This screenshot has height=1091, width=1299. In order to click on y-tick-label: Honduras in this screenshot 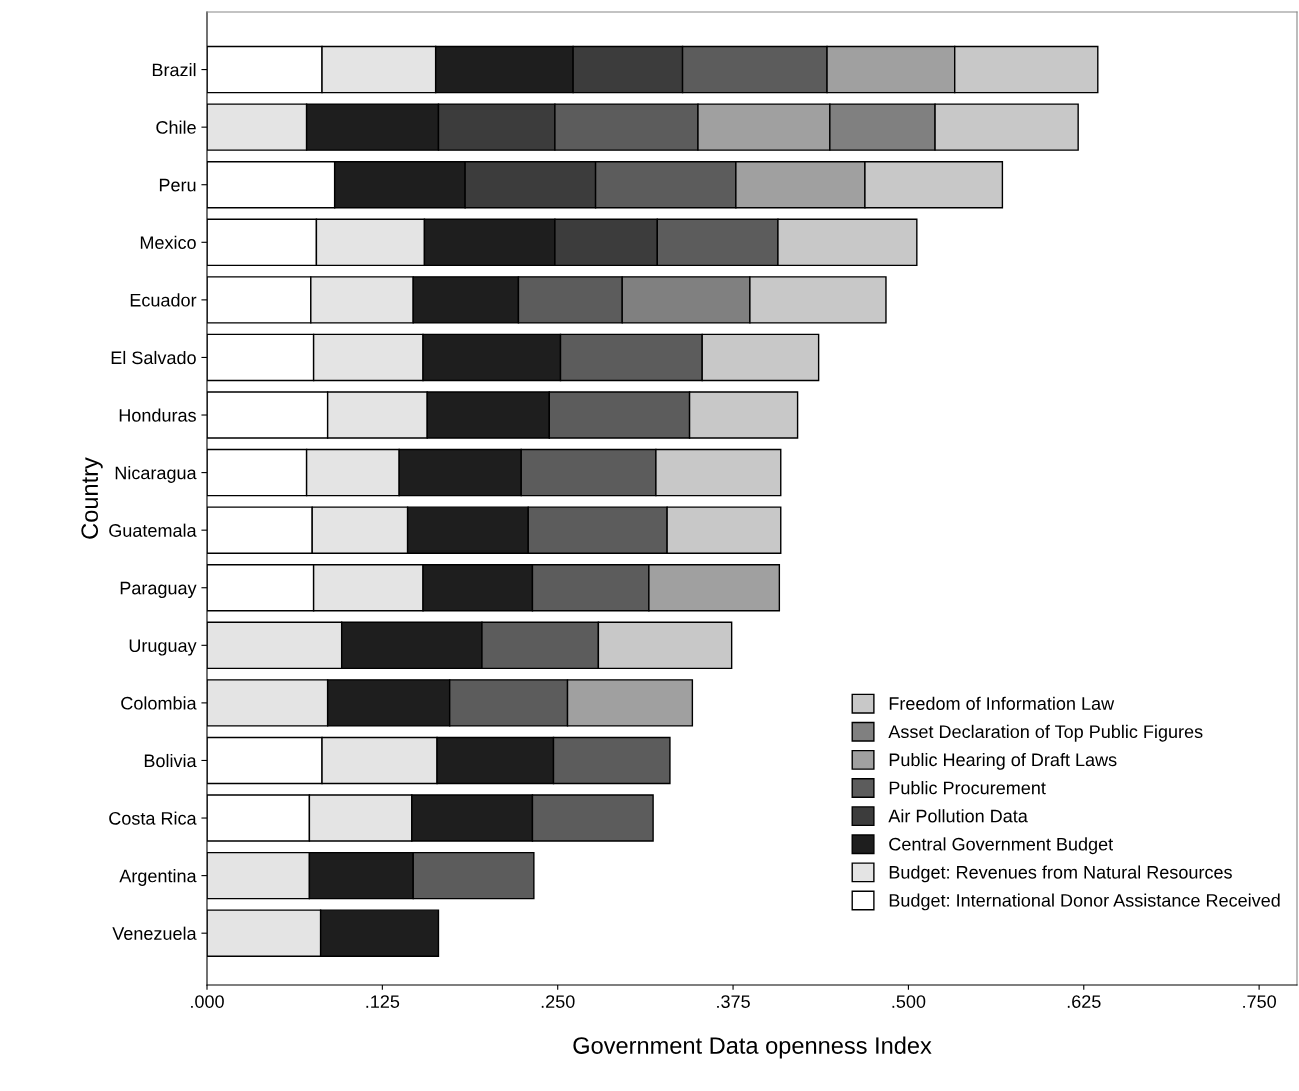, I will do `click(157, 415)`.